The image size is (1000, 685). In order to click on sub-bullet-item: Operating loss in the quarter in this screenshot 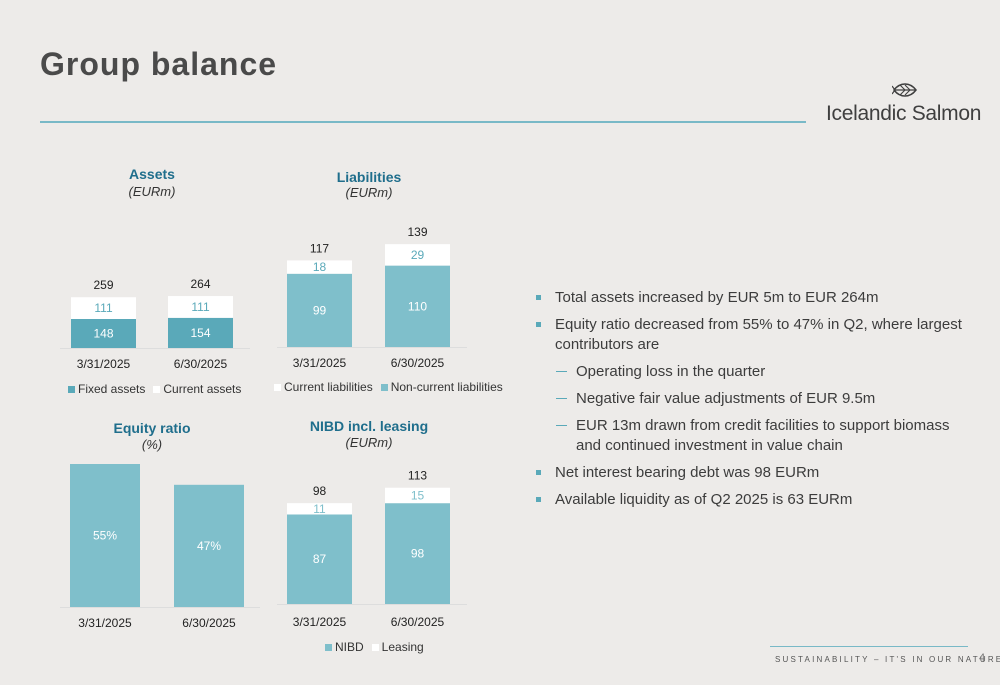, I will do `click(756, 372)`.